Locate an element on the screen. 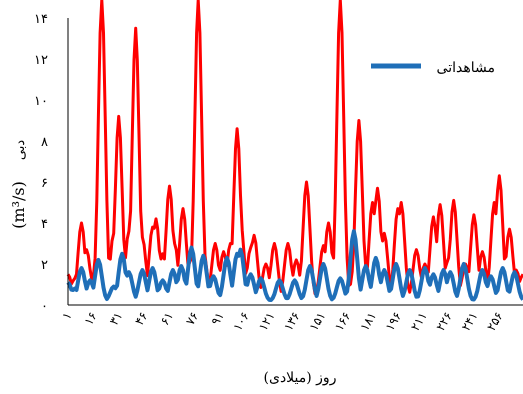 The image size is (523, 394). y-tick-label: ۸ is located at coordinates (44, 142).